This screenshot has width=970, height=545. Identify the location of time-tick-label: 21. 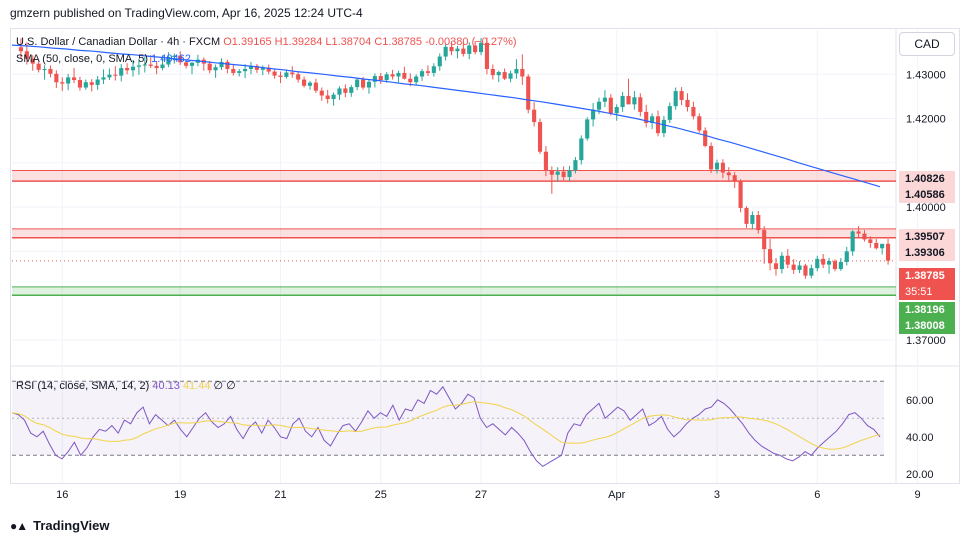
(280, 495).